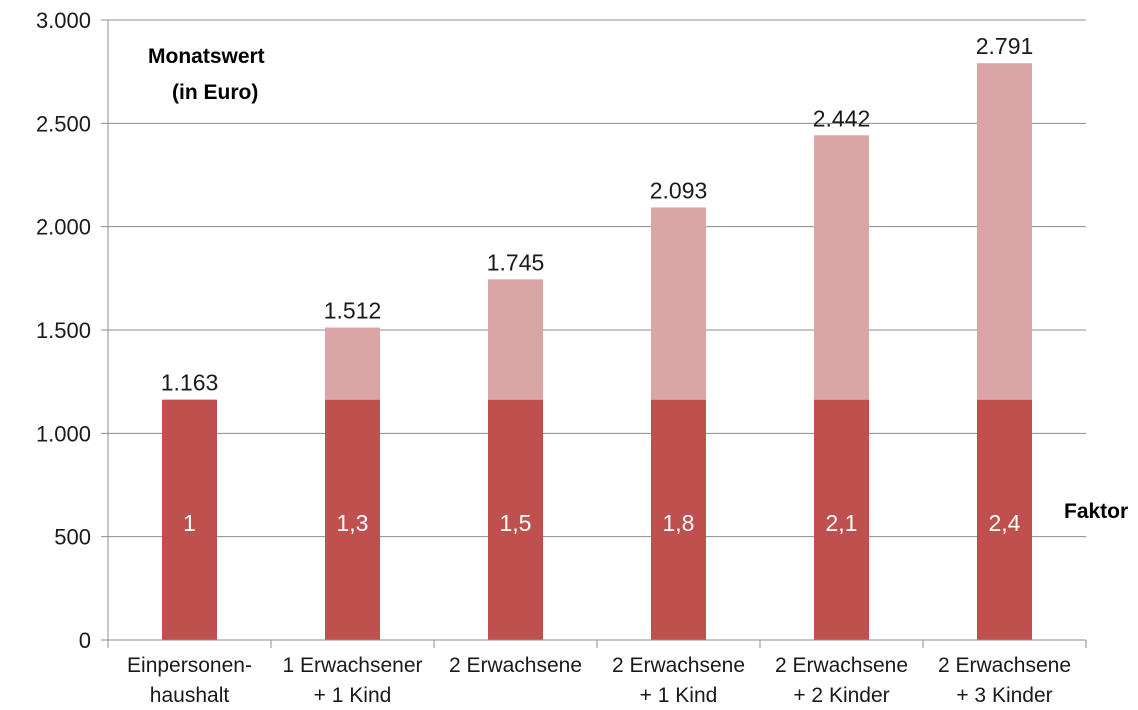 The height and width of the screenshot is (710, 1138). What do you see at coordinates (353, 311) in the screenshot?
I see `bar-total-label: 1.512` at bounding box center [353, 311].